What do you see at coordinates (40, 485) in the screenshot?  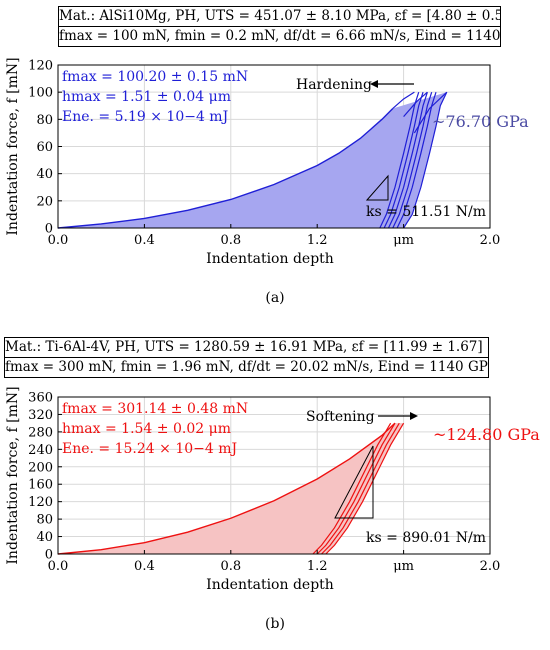 I see `y-tick-label: 160` at bounding box center [40, 485].